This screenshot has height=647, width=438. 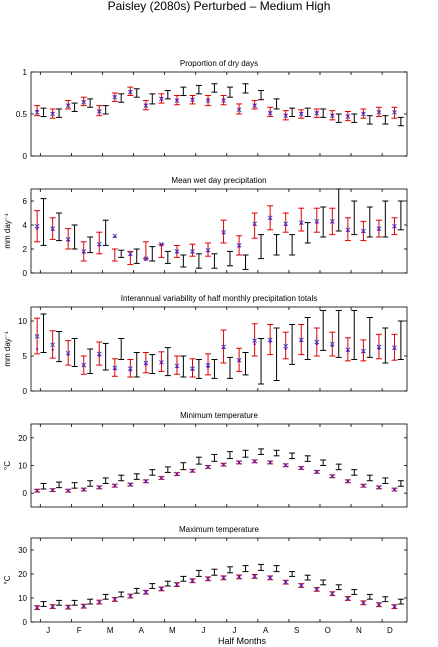 What do you see at coordinates (390, 630) in the screenshot?
I see `month-label: D` at bounding box center [390, 630].